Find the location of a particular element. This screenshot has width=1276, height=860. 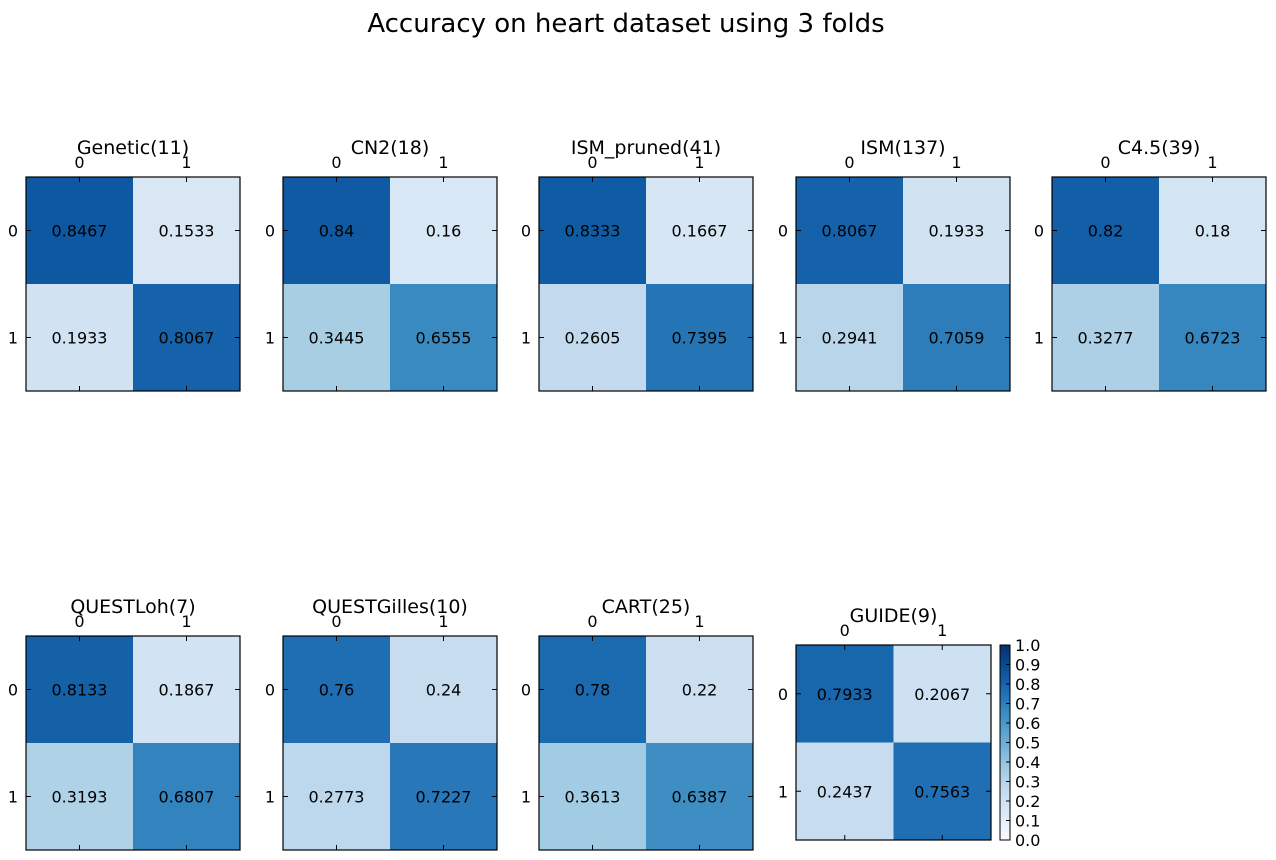

colorbar: 0.00.10.20.30.40.50.60.70.80.91.0 is located at coordinates (1019, 743).